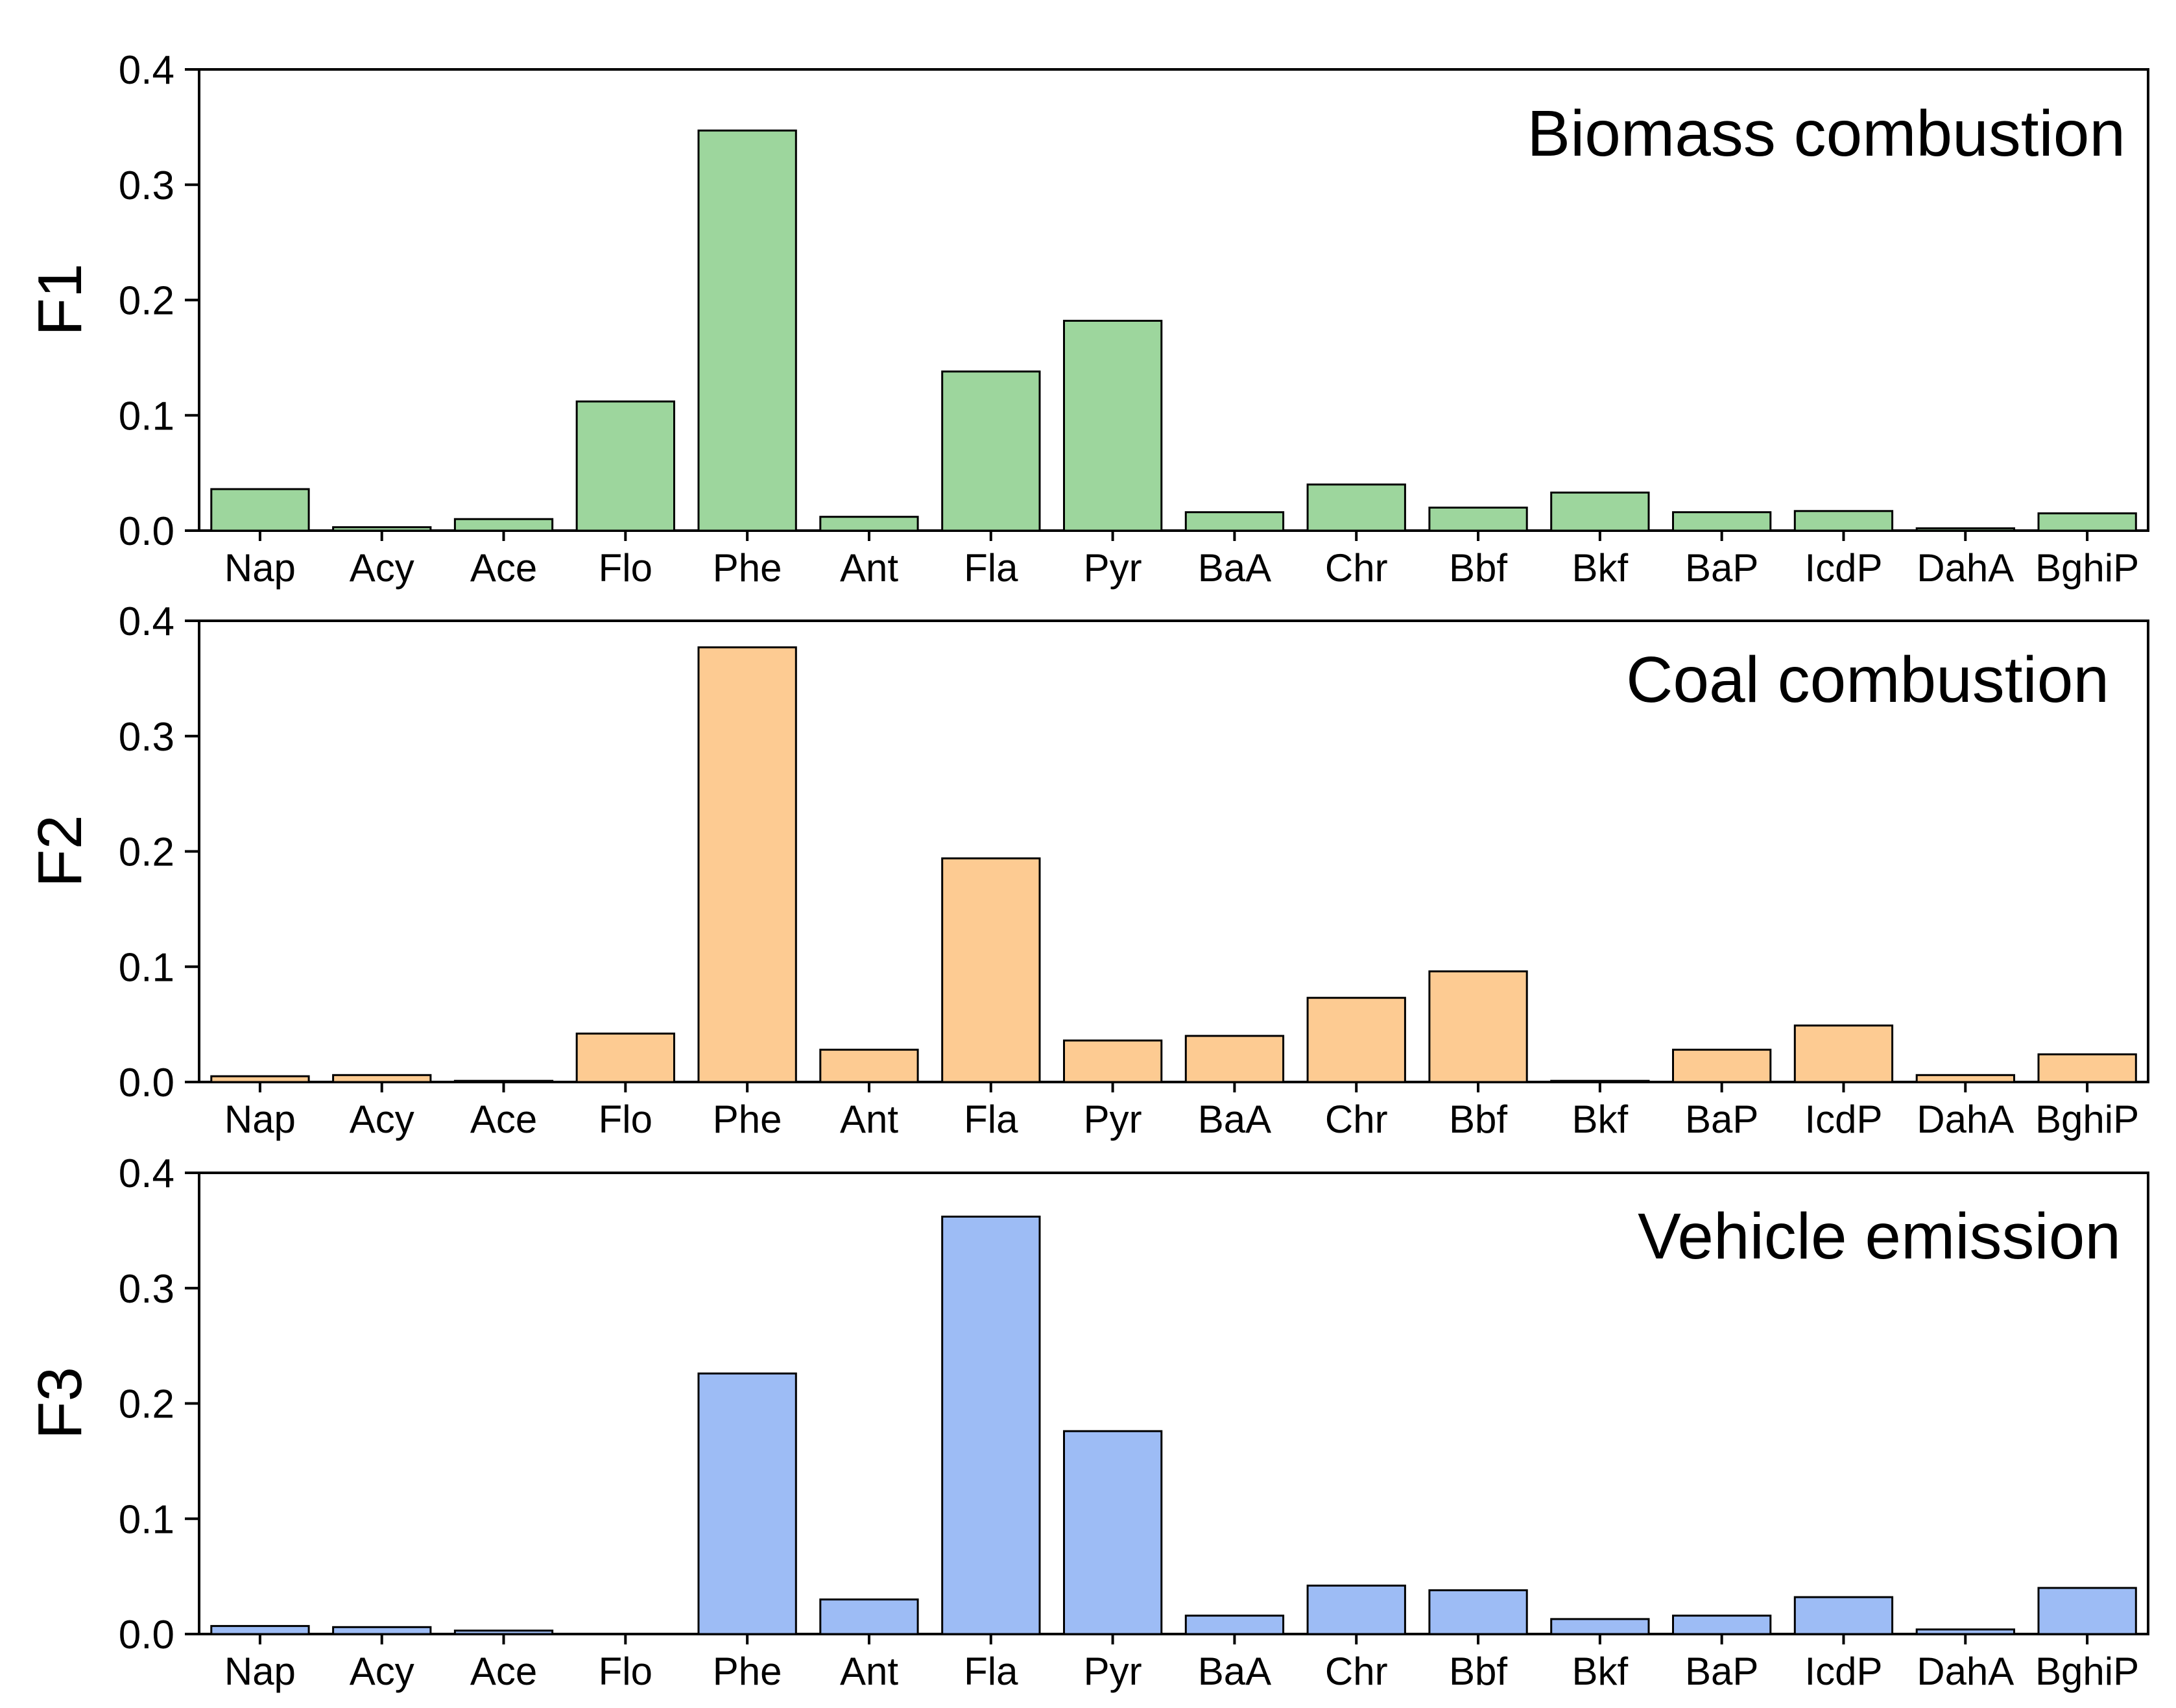  I want to click on bar-pyr, so click(1113, 426).